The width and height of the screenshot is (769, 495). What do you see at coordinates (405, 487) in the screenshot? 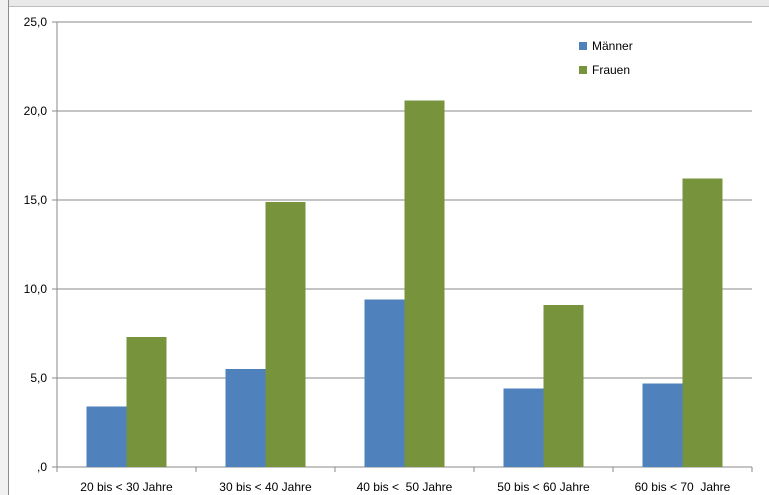
I see `x-tick-label: 40 bis < 50 Jahre` at bounding box center [405, 487].